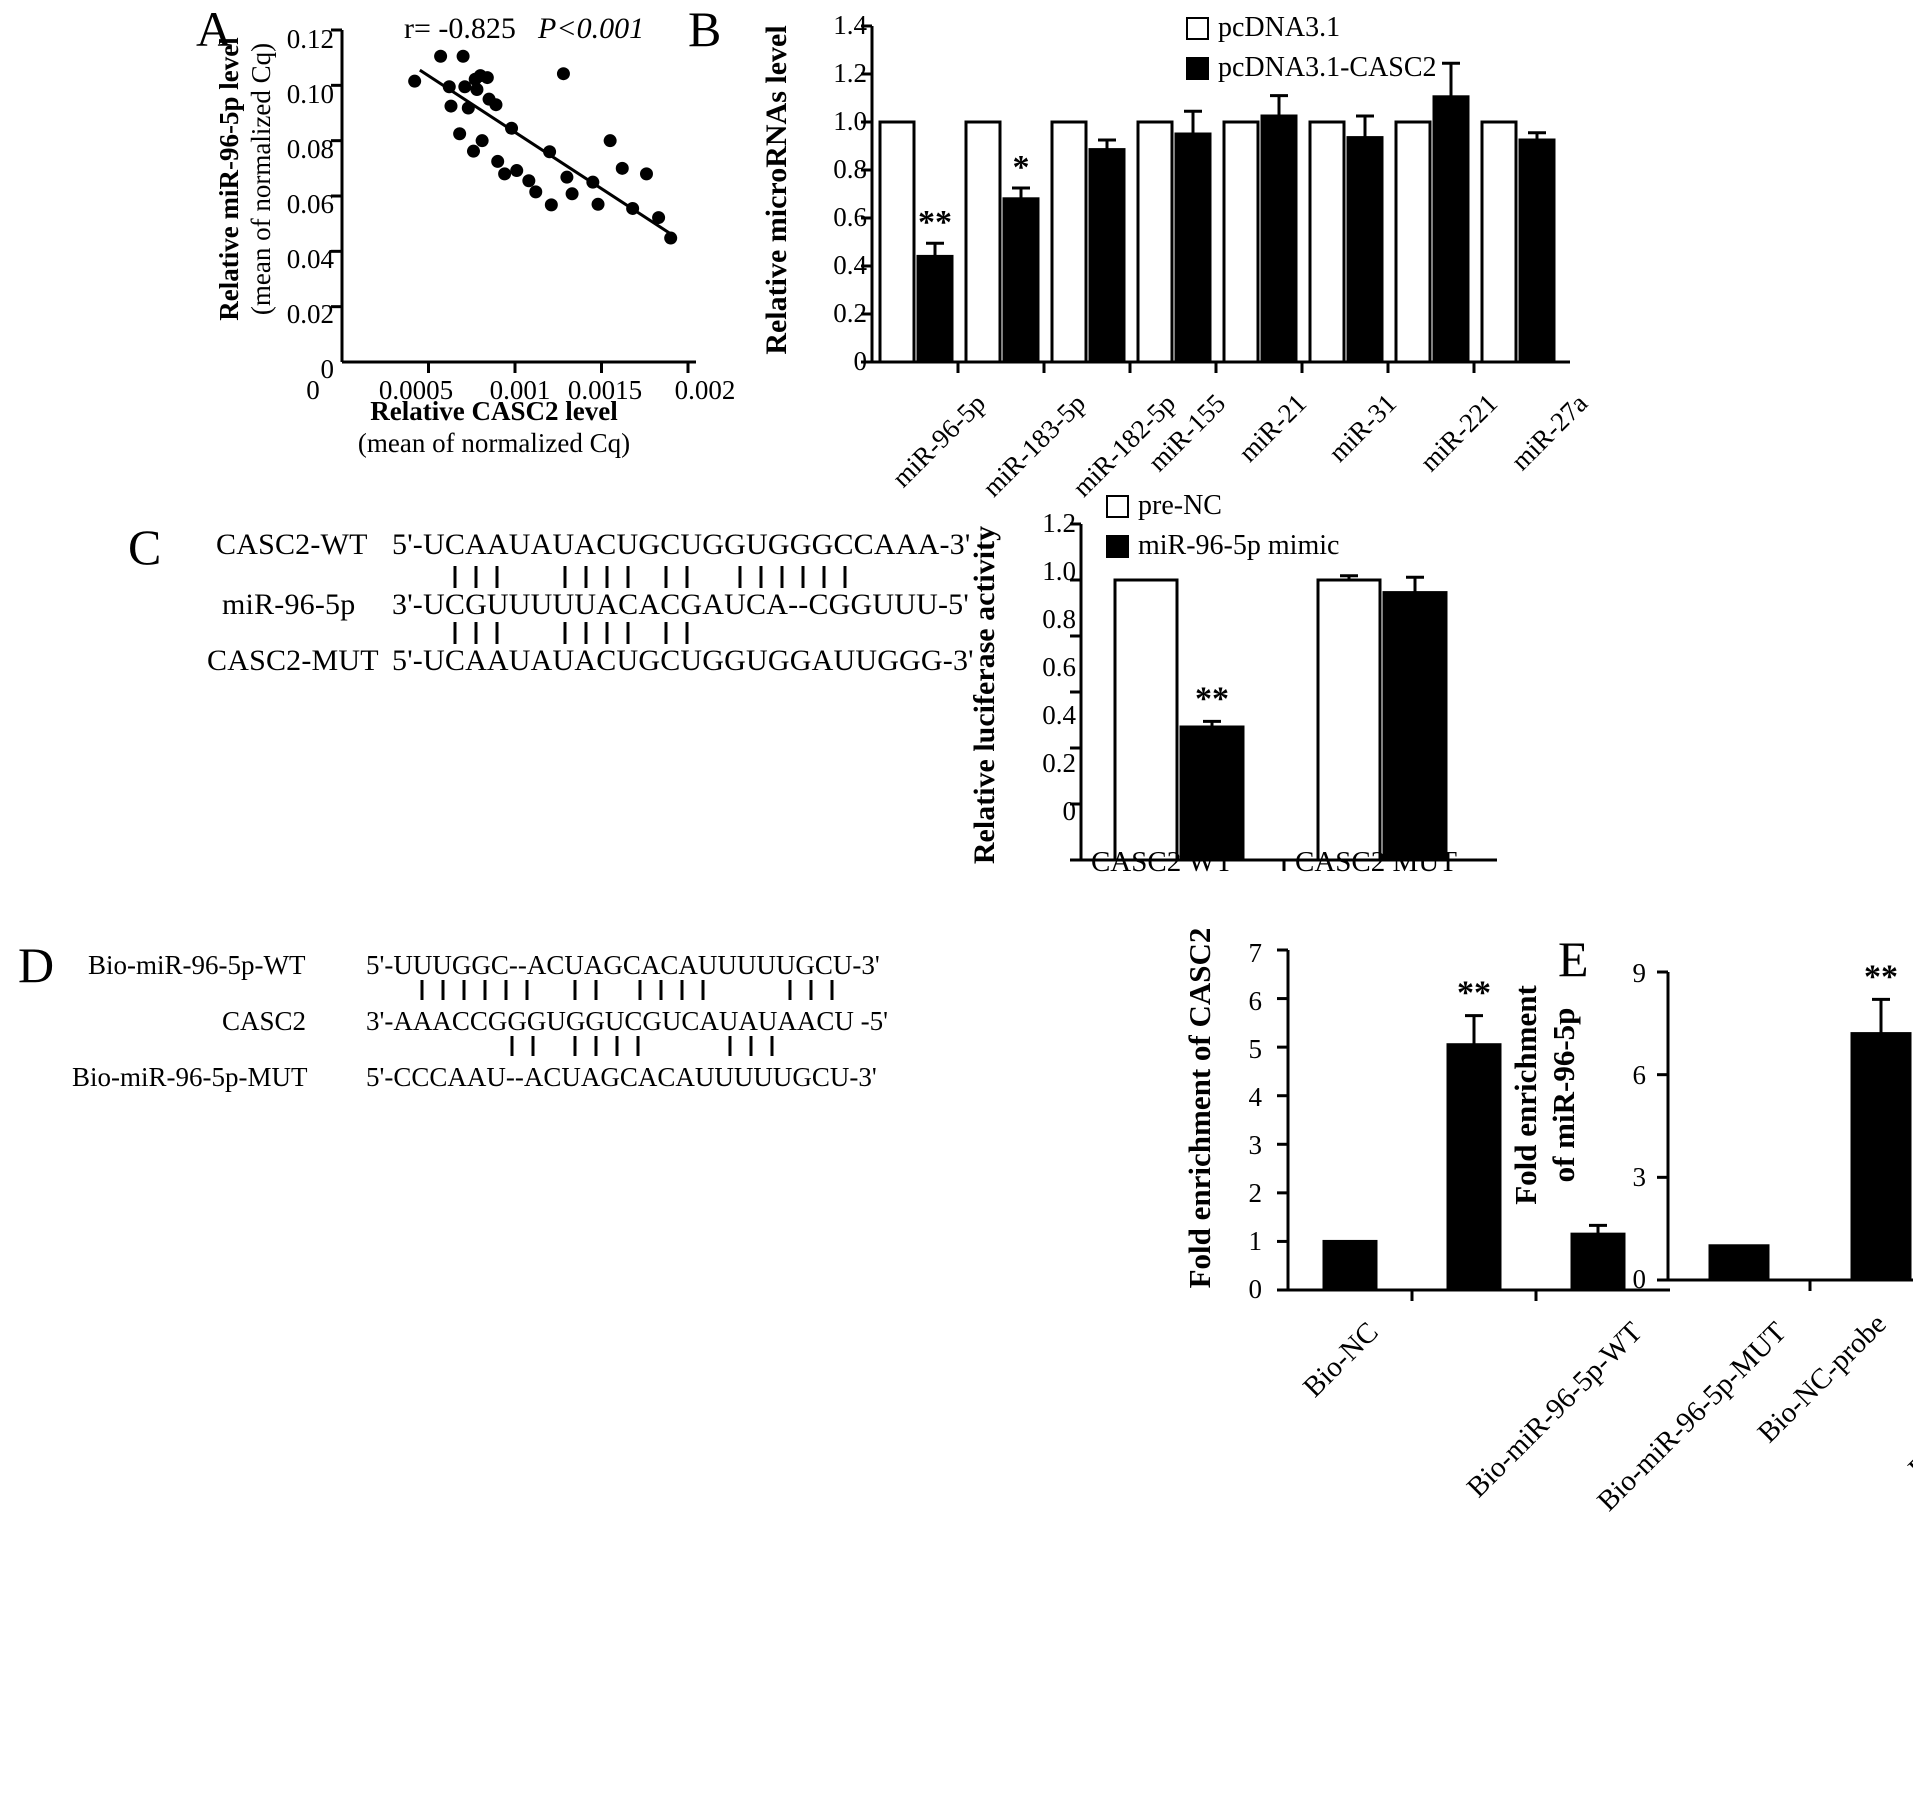 The height and width of the screenshot is (1796, 1913). What do you see at coordinates (935, 222) in the screenshot?
I see `panel-b-svg-significance-marker: **` at bounding box center [935, 222].